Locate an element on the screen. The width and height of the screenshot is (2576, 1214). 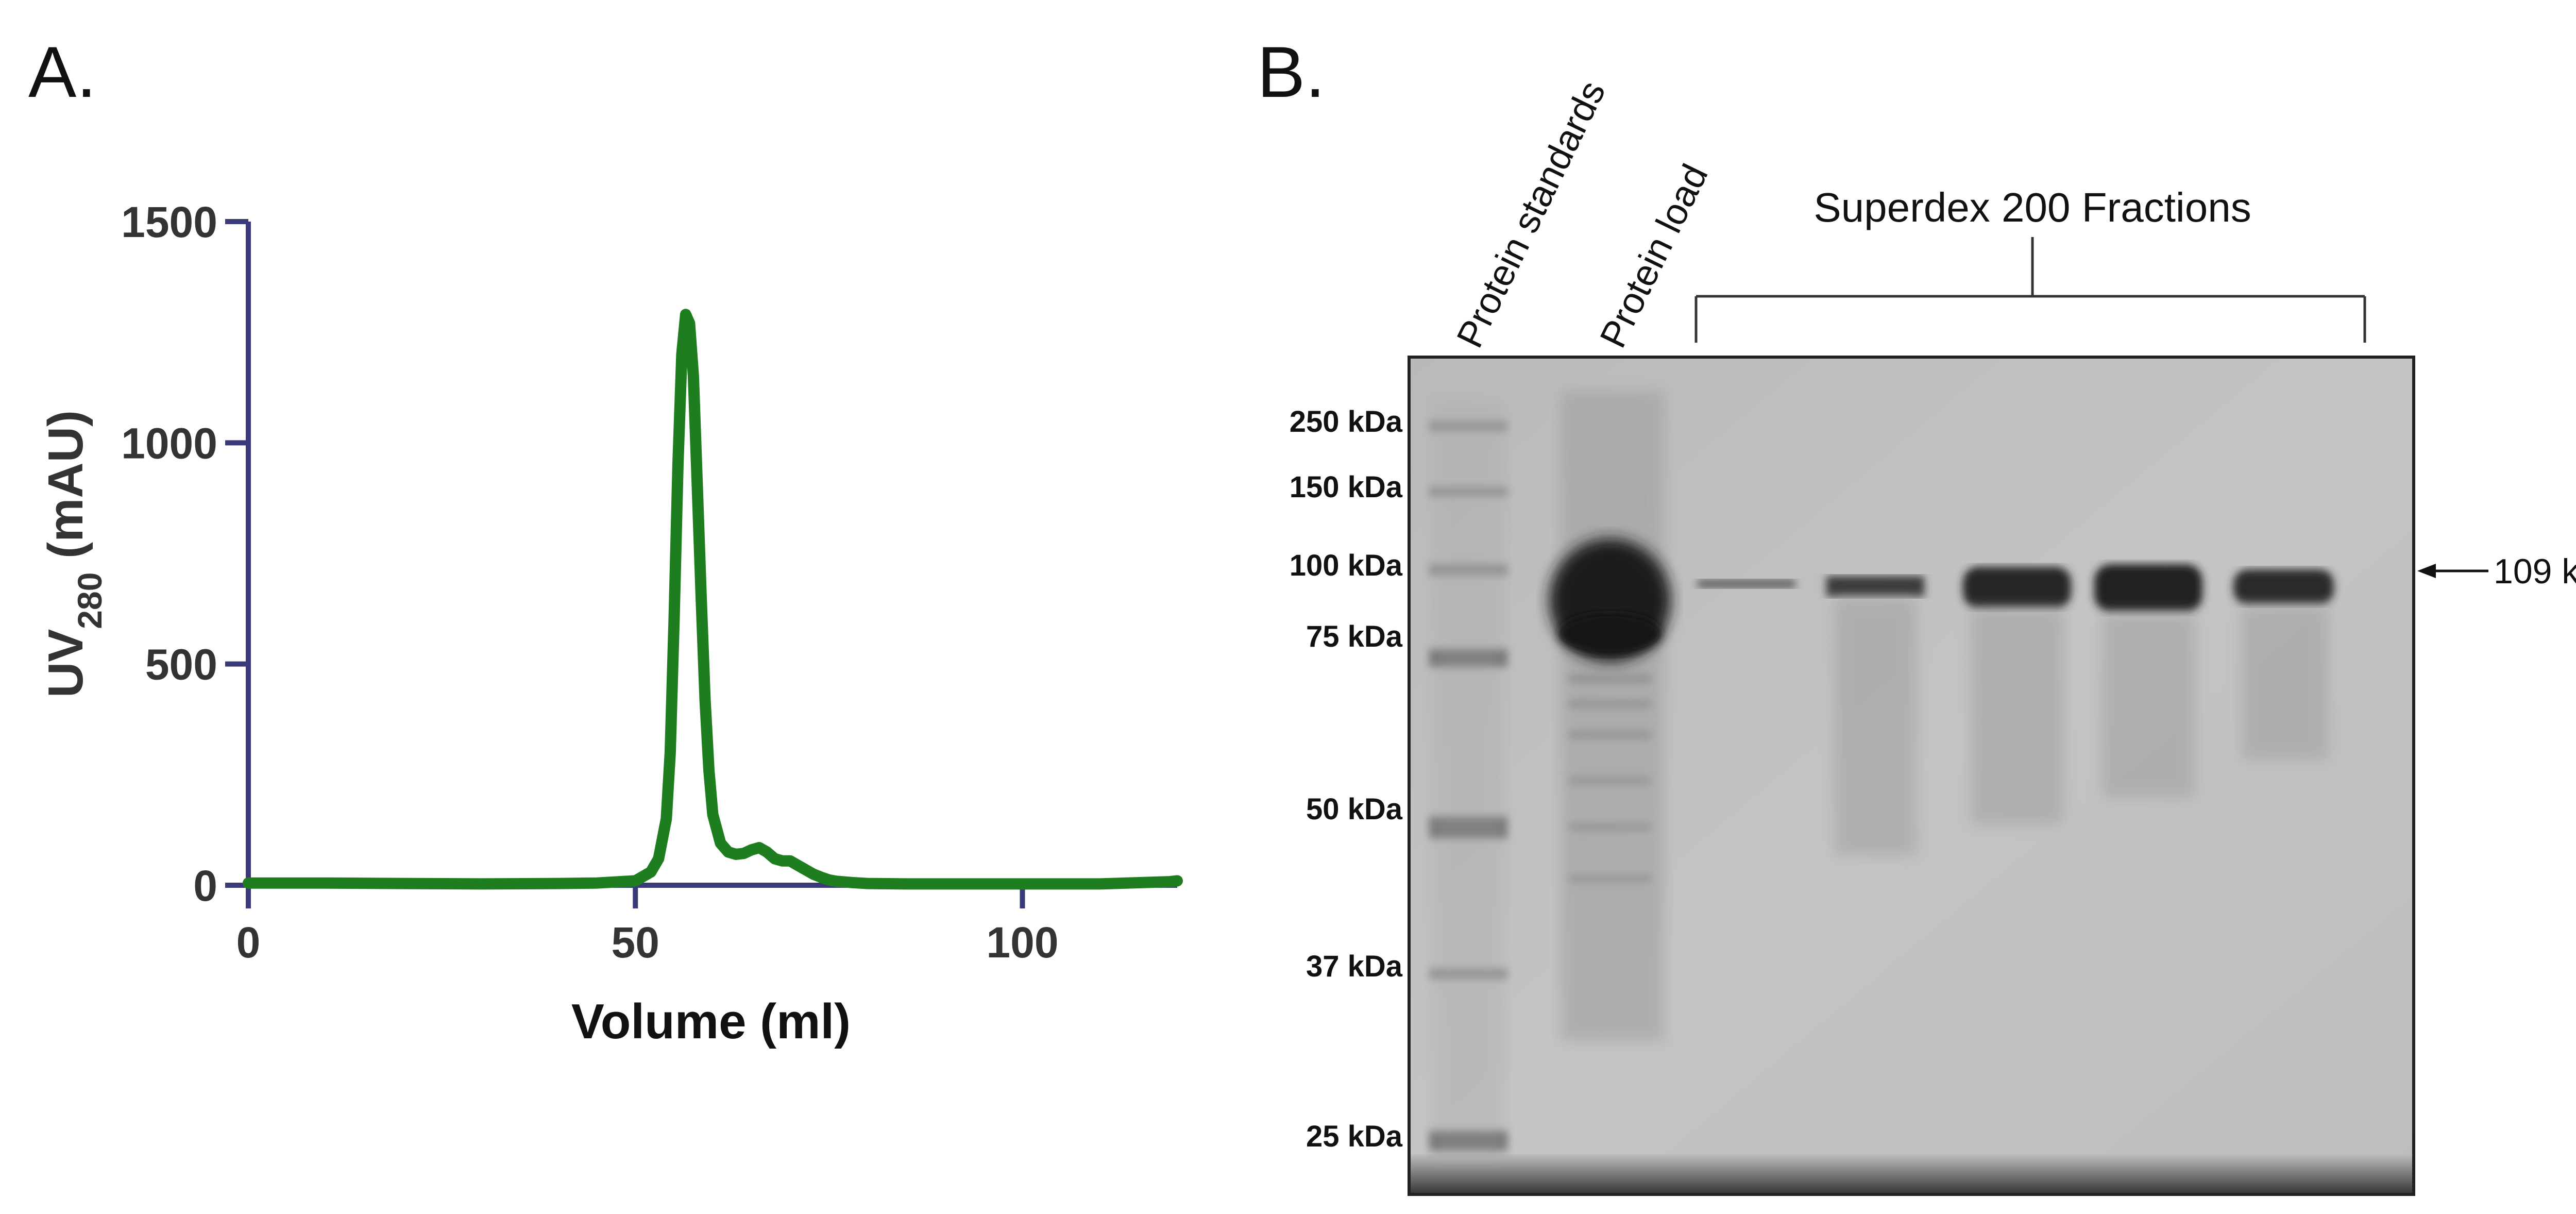
fractions-bracket is located at coordinates (2030, 290).